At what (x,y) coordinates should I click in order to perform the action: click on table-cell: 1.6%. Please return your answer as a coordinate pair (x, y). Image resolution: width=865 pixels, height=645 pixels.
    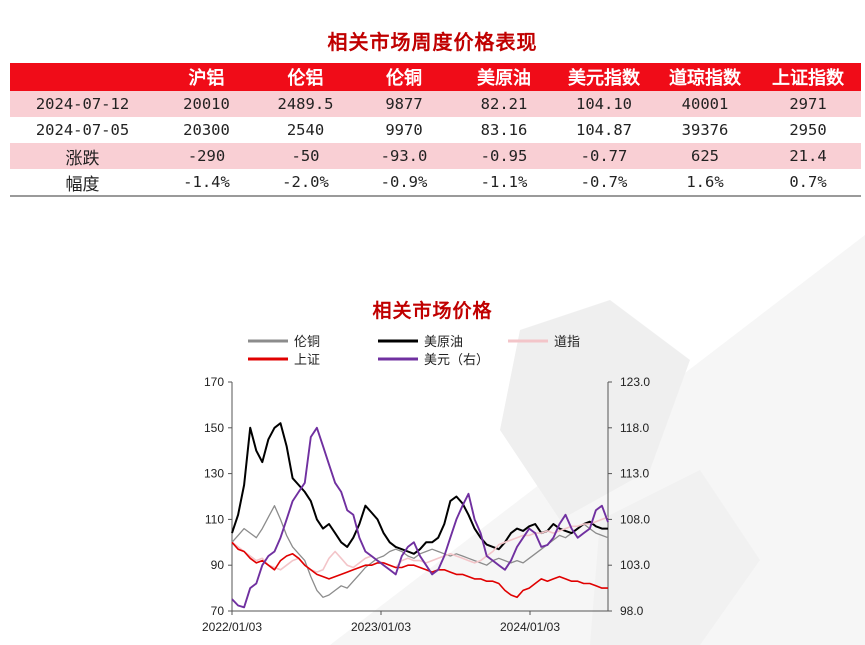
    Looking at the image, I should click on (705, 183).